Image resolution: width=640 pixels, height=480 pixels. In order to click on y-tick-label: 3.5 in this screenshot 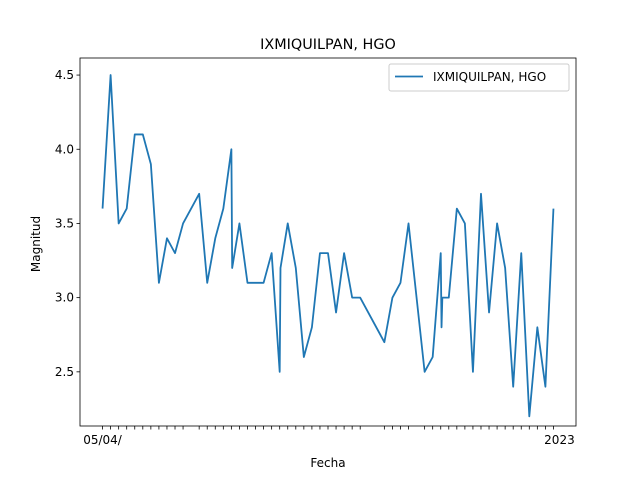, I will do `click(64, 223)`.